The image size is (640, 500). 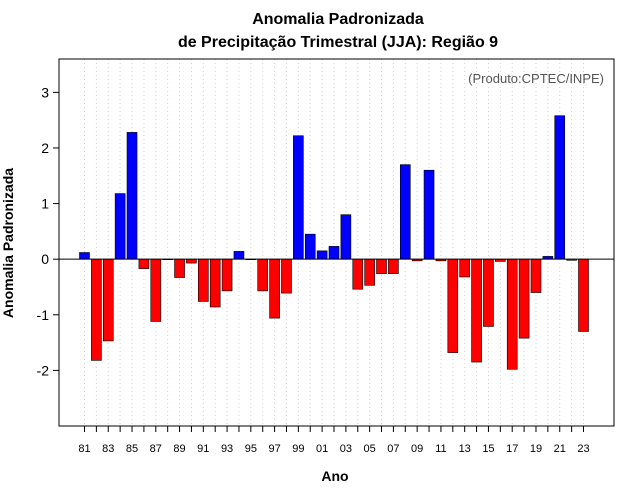 What do you see at coordinates (227, 449) in the screenshot?
I see `x-tick-label: 93` at bounding box center [227, 449].